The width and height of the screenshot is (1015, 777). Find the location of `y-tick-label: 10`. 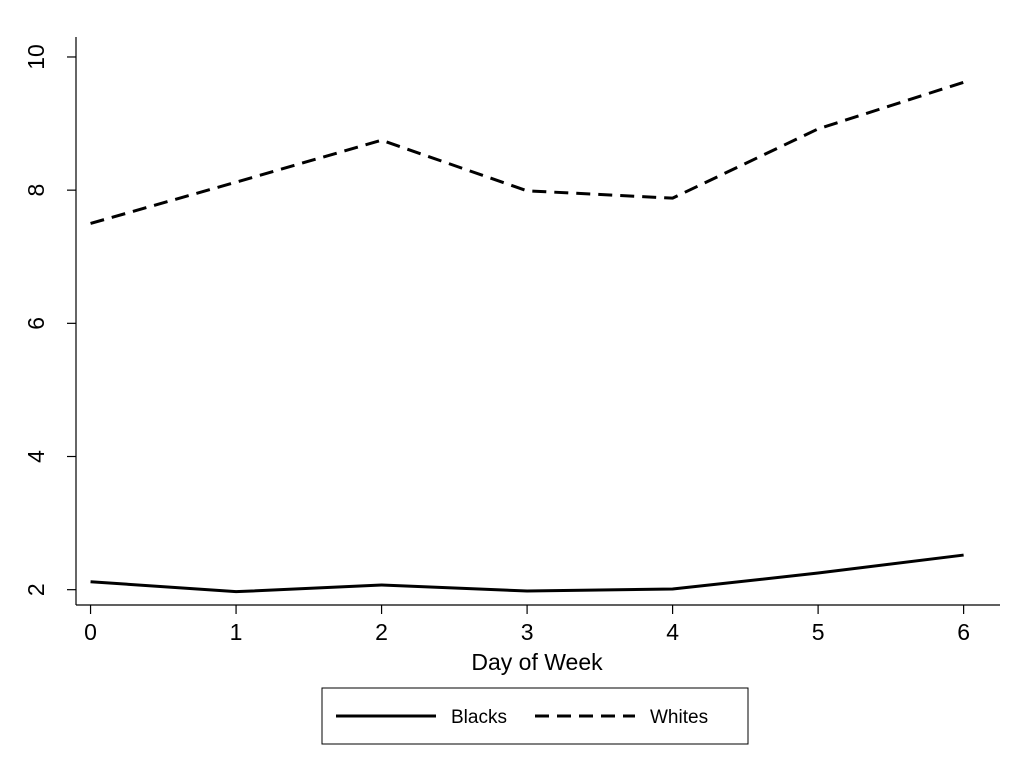

y-tick-label: 10 is located at coordinates (36, 57).